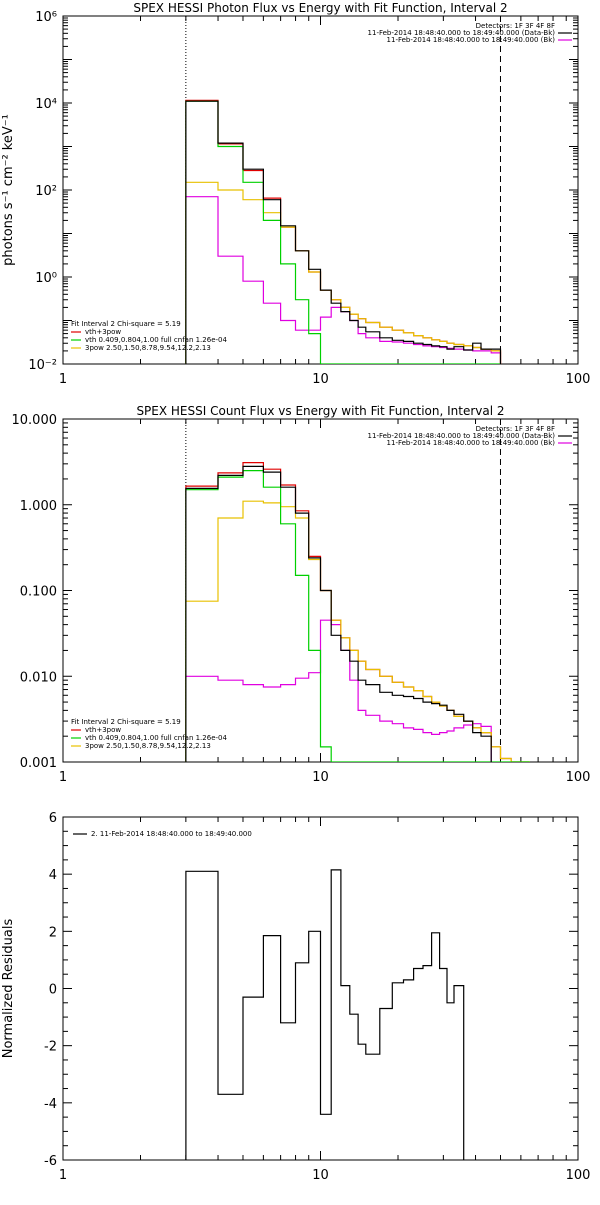 This screenshot has height=1205, width=600. What do you see at coordinates (50, 1104) in the screenshot?
I see `y-tick-label: -4` at bounding box center [50, 1104].